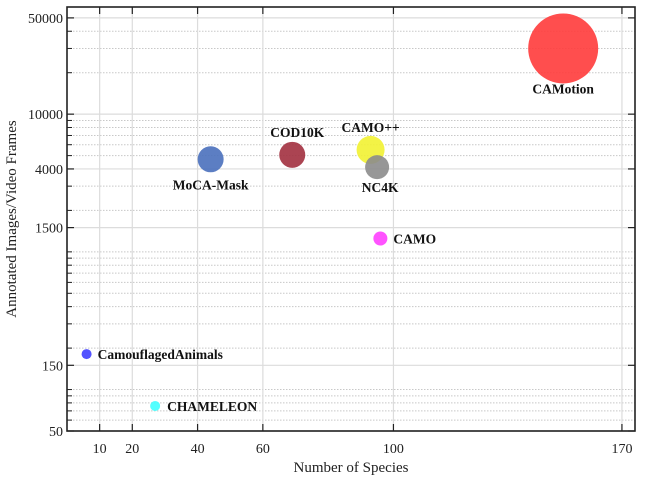 Image resolution: width=657 pixels, height=489 pixels. I want to click on point-camotion, so click(563, 48).